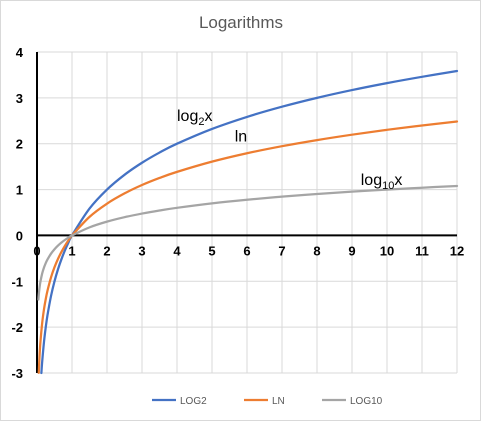 The width and height of the screenshot is (481, 425). I want to click on x-tick-label: 2, so click(106, 250).